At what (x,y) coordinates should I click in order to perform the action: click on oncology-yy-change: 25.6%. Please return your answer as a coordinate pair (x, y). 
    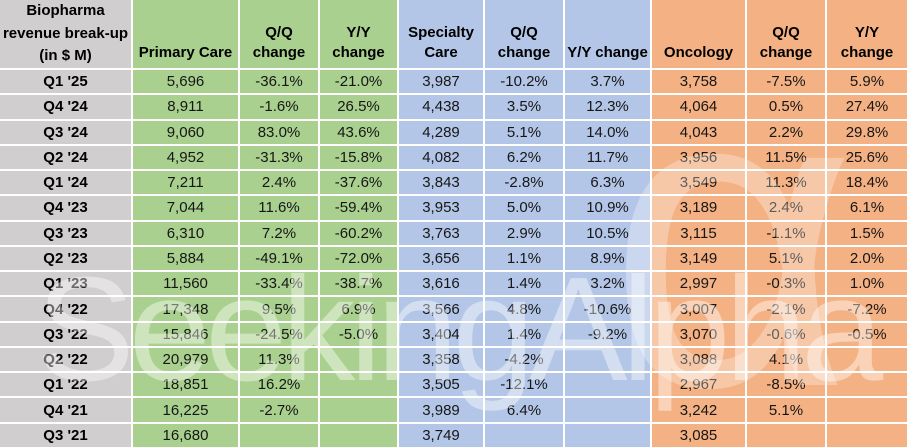
    Looking at the image, I should click on (867, 157).